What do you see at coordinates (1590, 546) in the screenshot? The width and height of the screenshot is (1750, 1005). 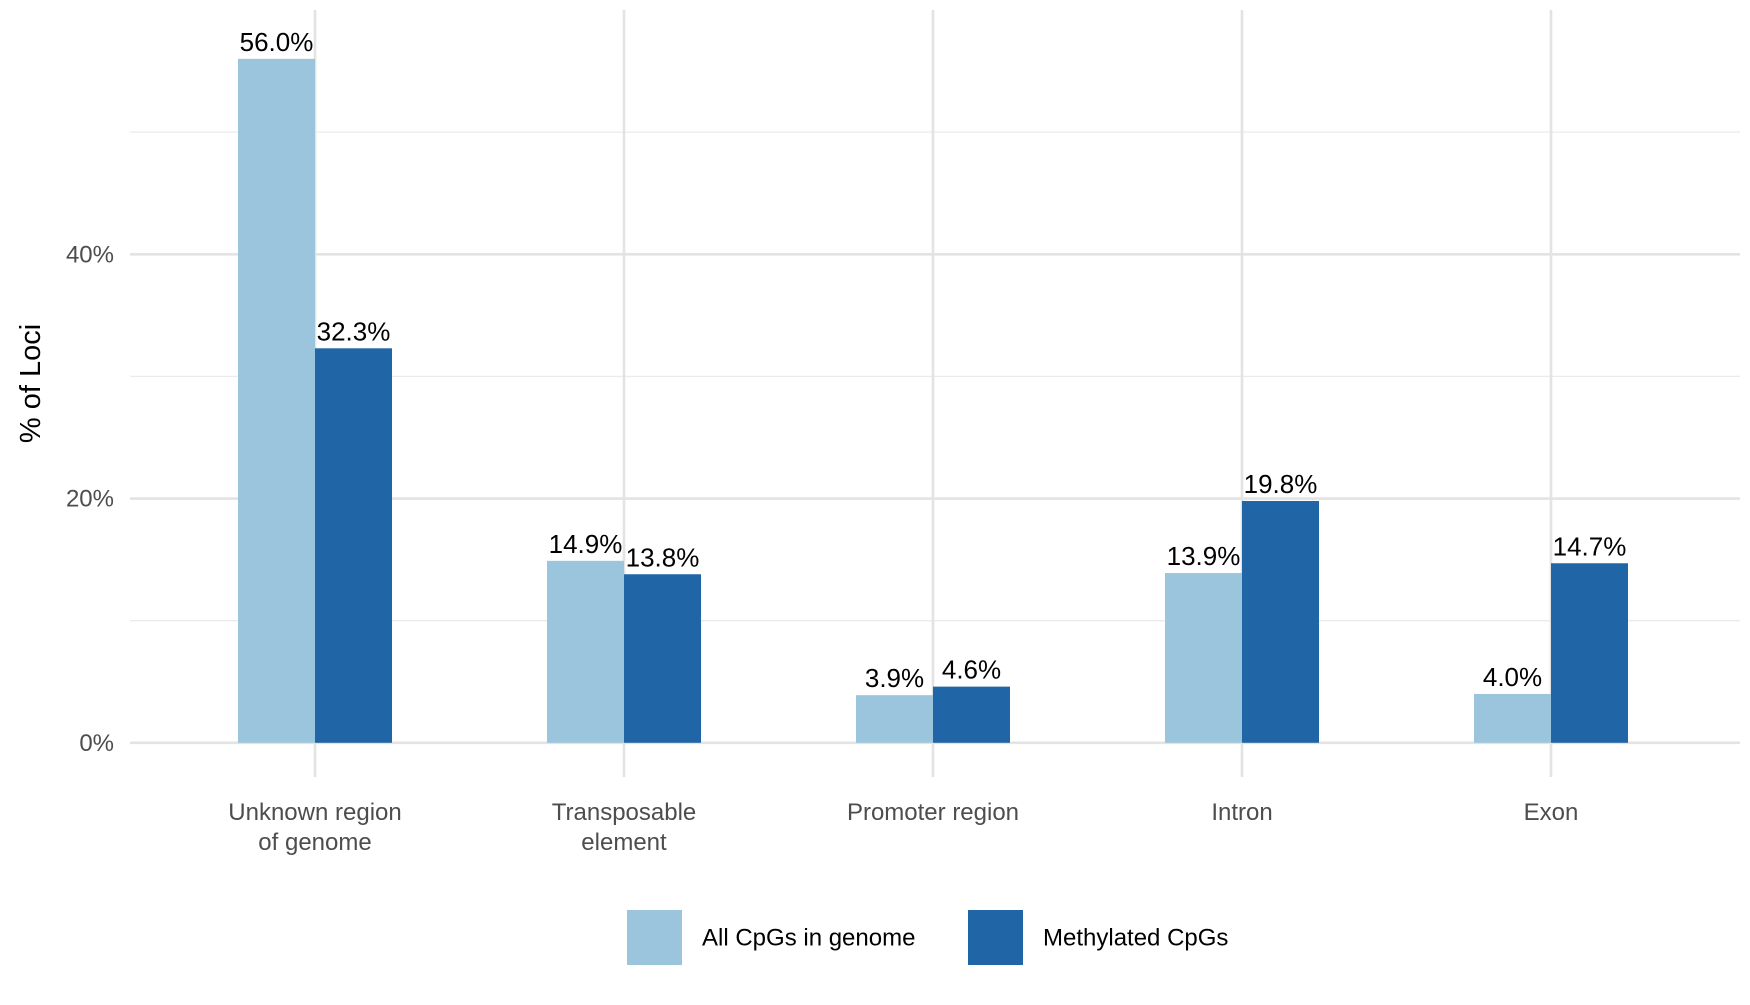 I see `data-label: 14.7%` at bounding box center [1590, 546].